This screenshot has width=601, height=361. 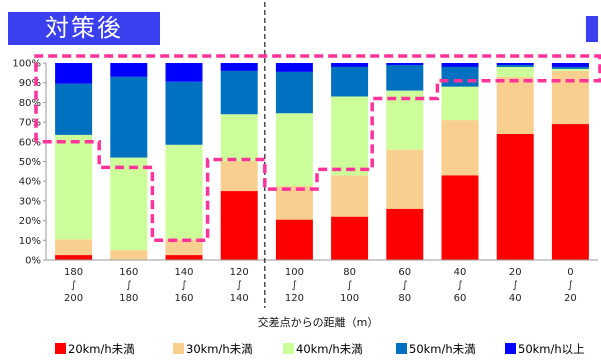 What do you see at coordinates (26, 64) in the screenshot?
I see `y-tick-label: 100%` at bounding box center [26, 64].